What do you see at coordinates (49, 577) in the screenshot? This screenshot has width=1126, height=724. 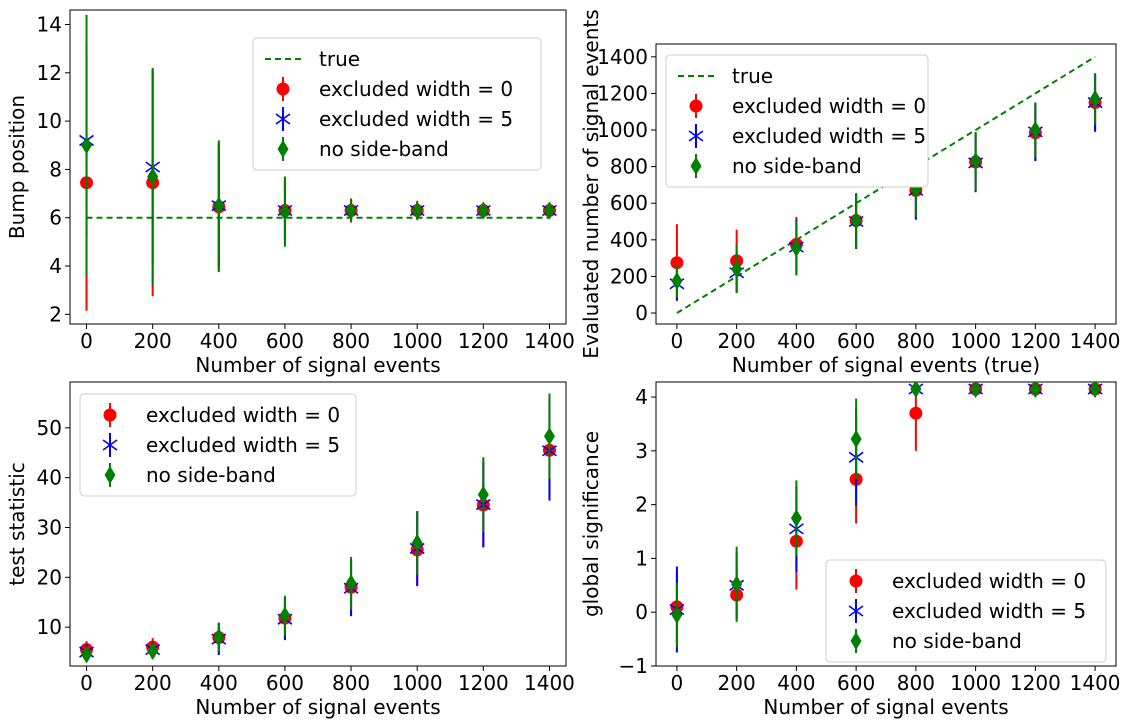 I see `y-tick-label: 20` at bounding box center [49, 577].